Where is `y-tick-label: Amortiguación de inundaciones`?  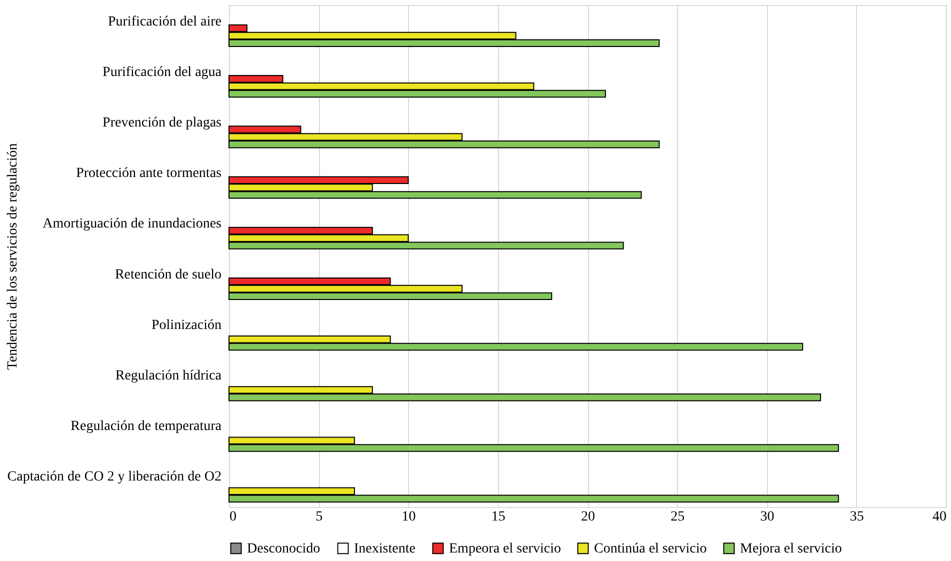 y-tick-label: Amortiguación de inundaciones is located at coordinates (132, 224).